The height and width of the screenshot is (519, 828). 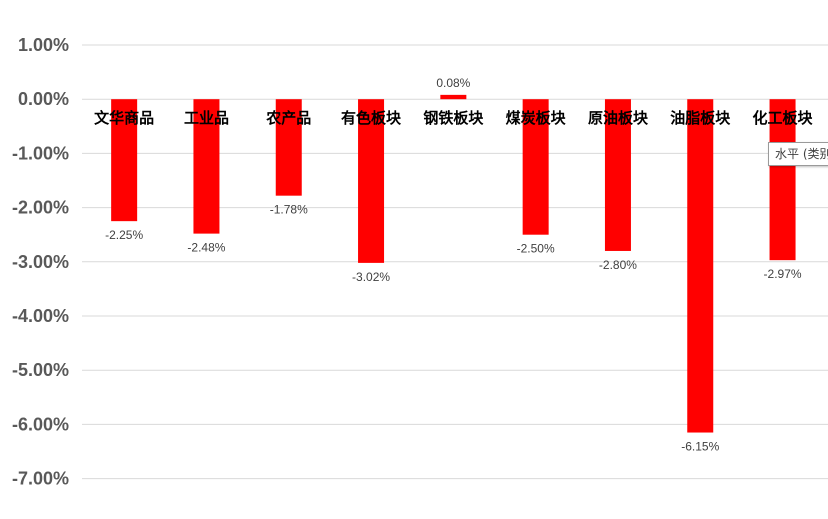 What do you see at coordinates (206, 248) in the screenshot?
I see `data-label: -2.48%` at bounding box center [206, 248].